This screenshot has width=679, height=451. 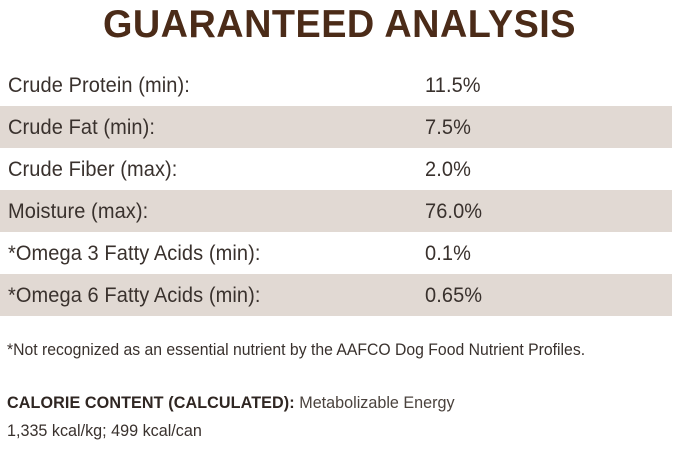 What do you see at coordinates (336, 253) in the screenshot?
I see `table-row: *Omega 3 Fatty Acids (min): 0.1%` at bounding box center [336, 253].